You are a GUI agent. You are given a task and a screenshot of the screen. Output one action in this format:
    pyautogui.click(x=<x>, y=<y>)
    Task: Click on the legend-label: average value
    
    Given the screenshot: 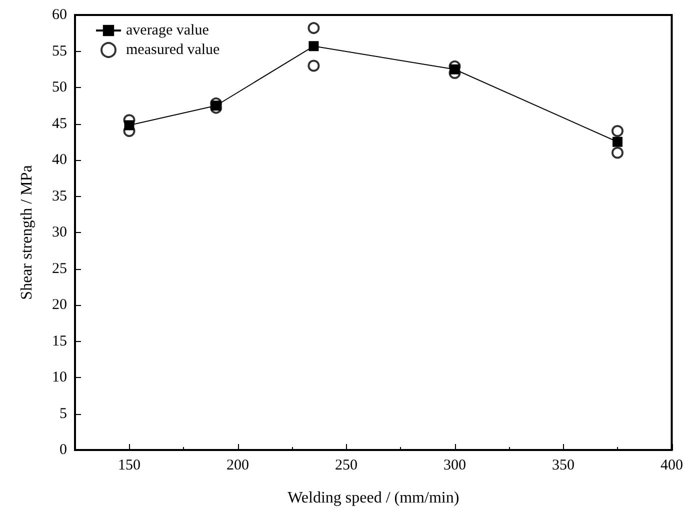 What is the action you would take?
    pyautogui.click(x=168, y=30)
    